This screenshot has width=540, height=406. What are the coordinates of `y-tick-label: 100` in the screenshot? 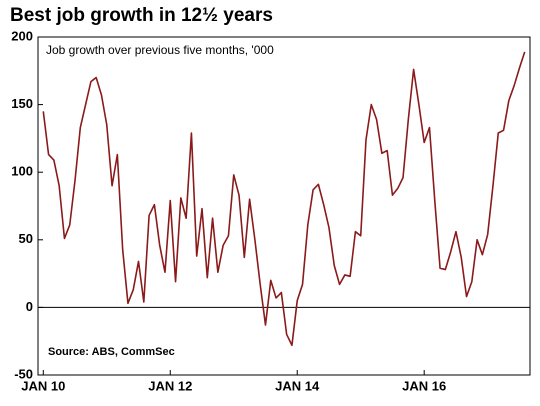 It's located at (22, 171).